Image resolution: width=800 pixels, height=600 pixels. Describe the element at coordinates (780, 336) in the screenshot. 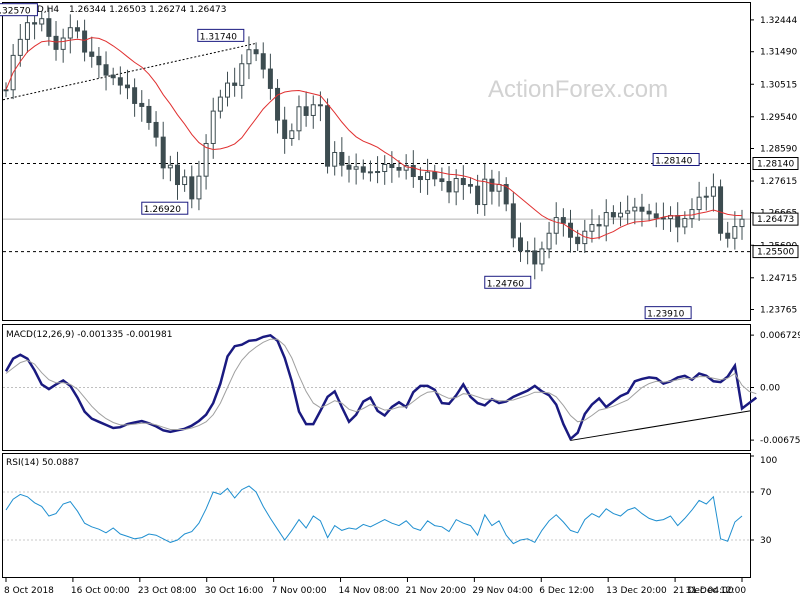

I see `macd-ytick-label: 0.006729` at that location.